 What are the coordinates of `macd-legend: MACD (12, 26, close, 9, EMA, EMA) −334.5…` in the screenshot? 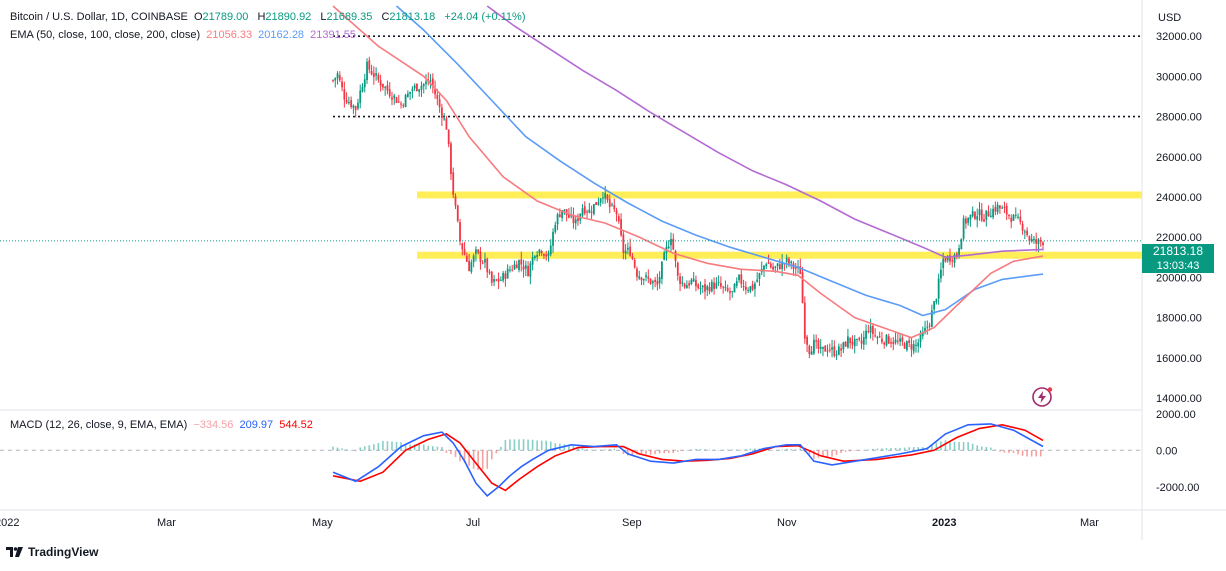 It's located at (163, 425).